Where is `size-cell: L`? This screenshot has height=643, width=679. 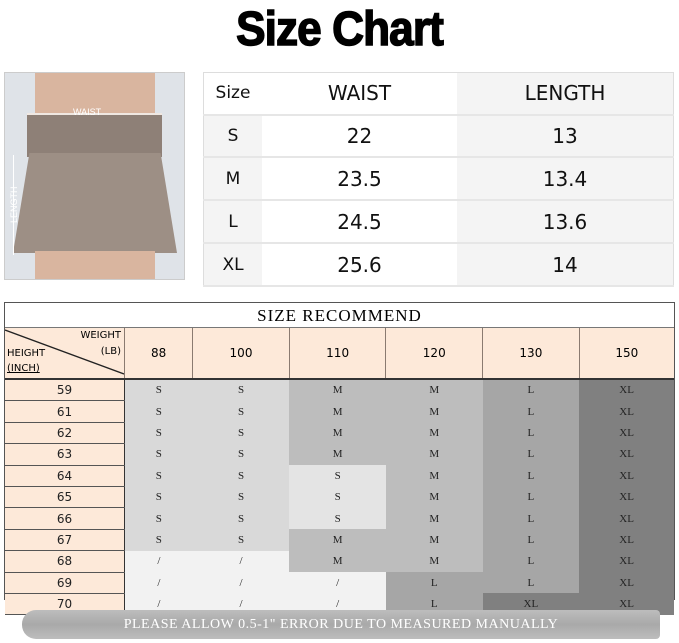 size-cell: L is located at coordinates (232, 222).